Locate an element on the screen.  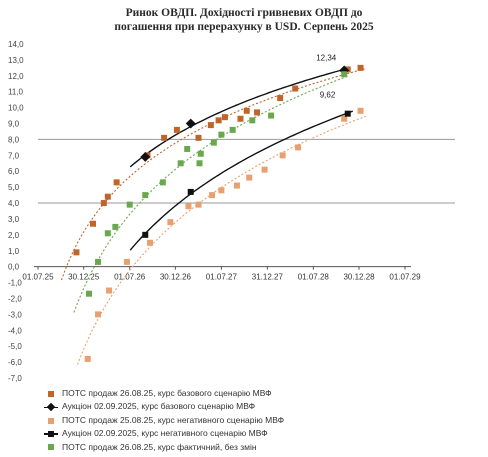
grid-lines is located at coordinates (246, 171).